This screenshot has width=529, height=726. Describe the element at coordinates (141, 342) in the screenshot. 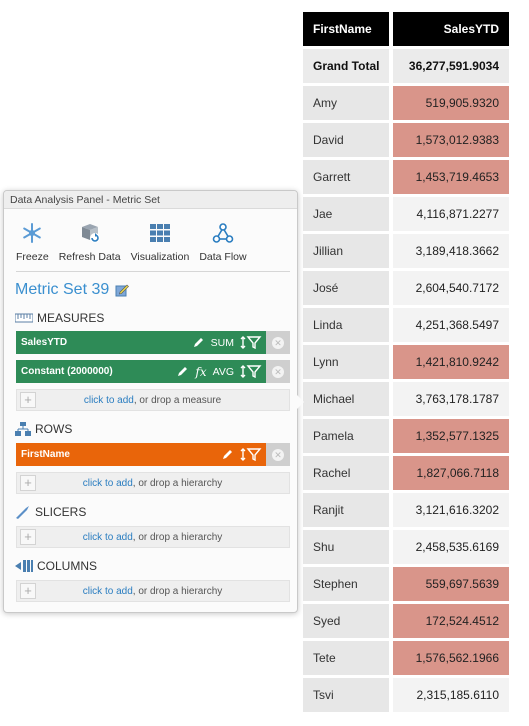

I see `measure-pill-salesytd: SalesYTD SUM` at that location.